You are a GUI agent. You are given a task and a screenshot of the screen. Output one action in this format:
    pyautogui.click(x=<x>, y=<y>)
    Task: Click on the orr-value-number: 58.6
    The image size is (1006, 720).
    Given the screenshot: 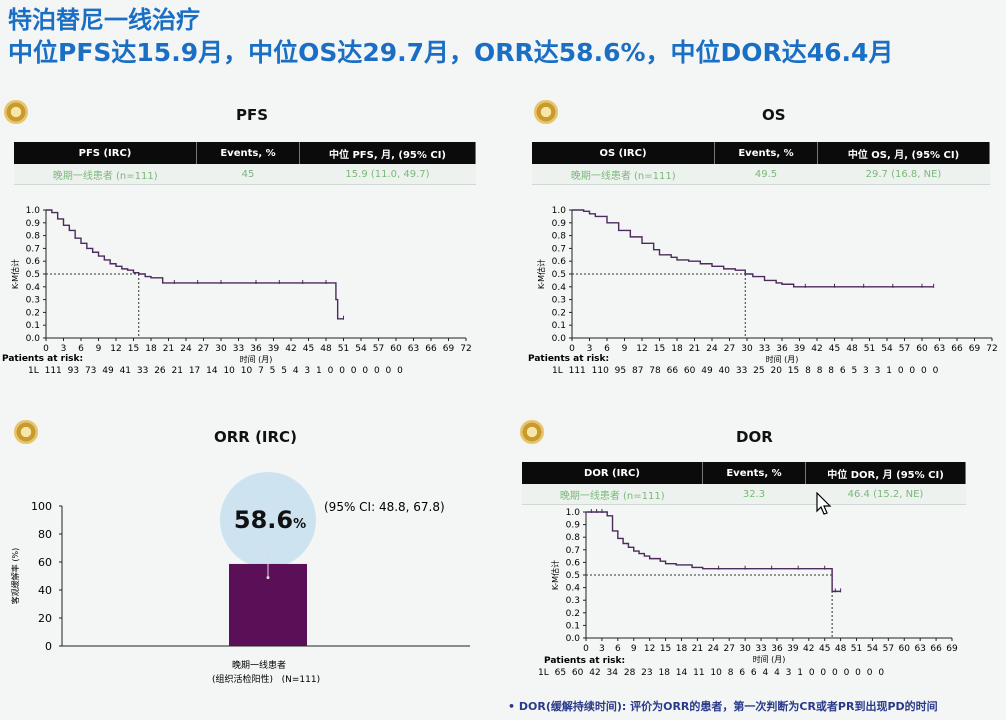 What is the action you would take?
    pyautogui.click(x=263, y=520)
    